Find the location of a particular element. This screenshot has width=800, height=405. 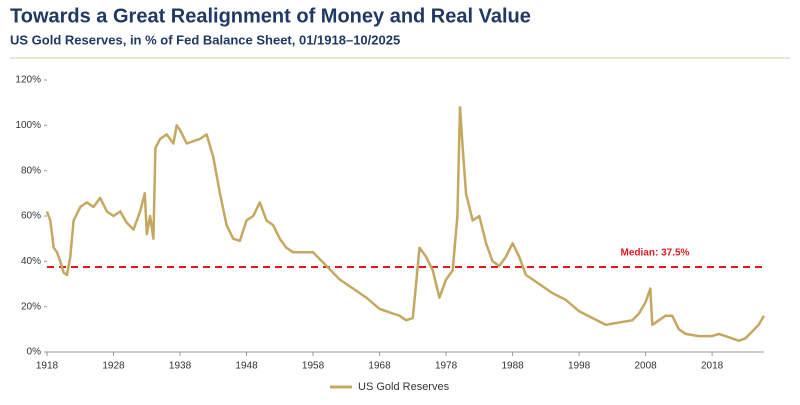

x-tick-label: 1988 is located at coordinates (512, 366).